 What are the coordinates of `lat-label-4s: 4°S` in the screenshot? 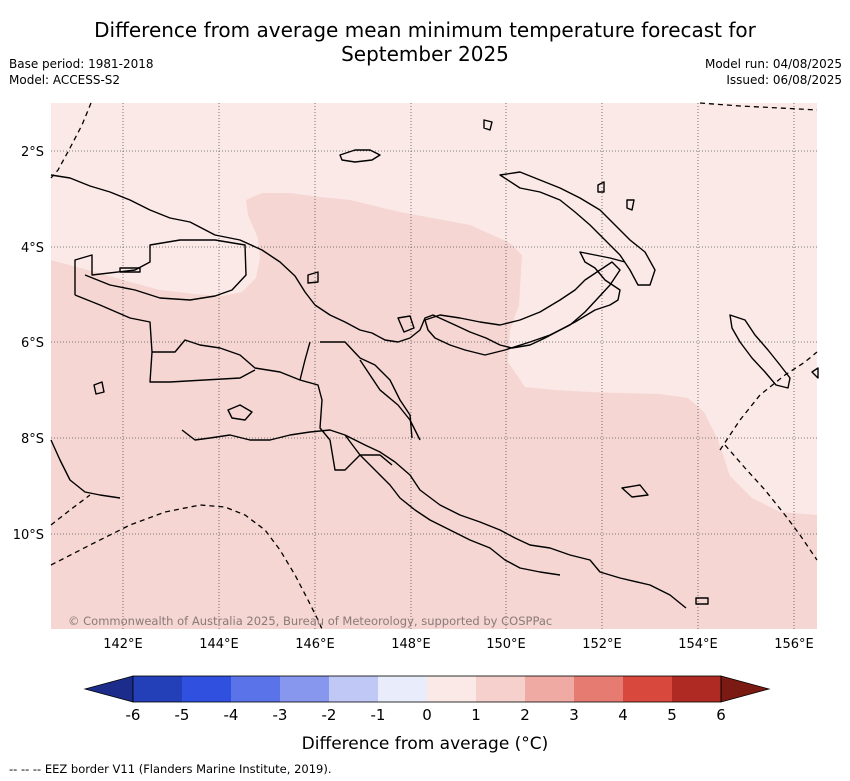 It's located at (32, 248).